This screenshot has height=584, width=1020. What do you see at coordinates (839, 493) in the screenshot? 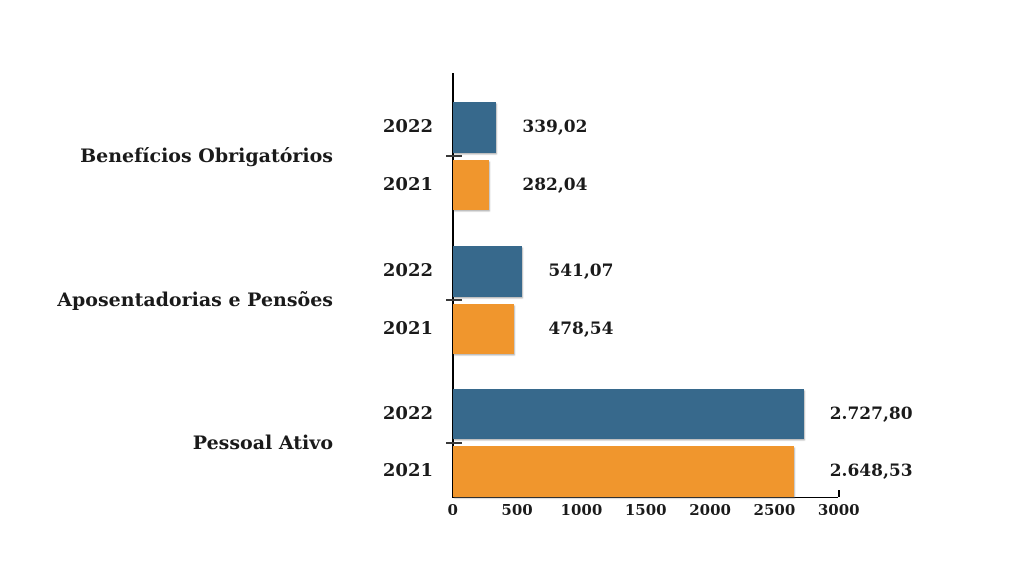
I see `x-axis-tick` at bounding box center [839, 493].